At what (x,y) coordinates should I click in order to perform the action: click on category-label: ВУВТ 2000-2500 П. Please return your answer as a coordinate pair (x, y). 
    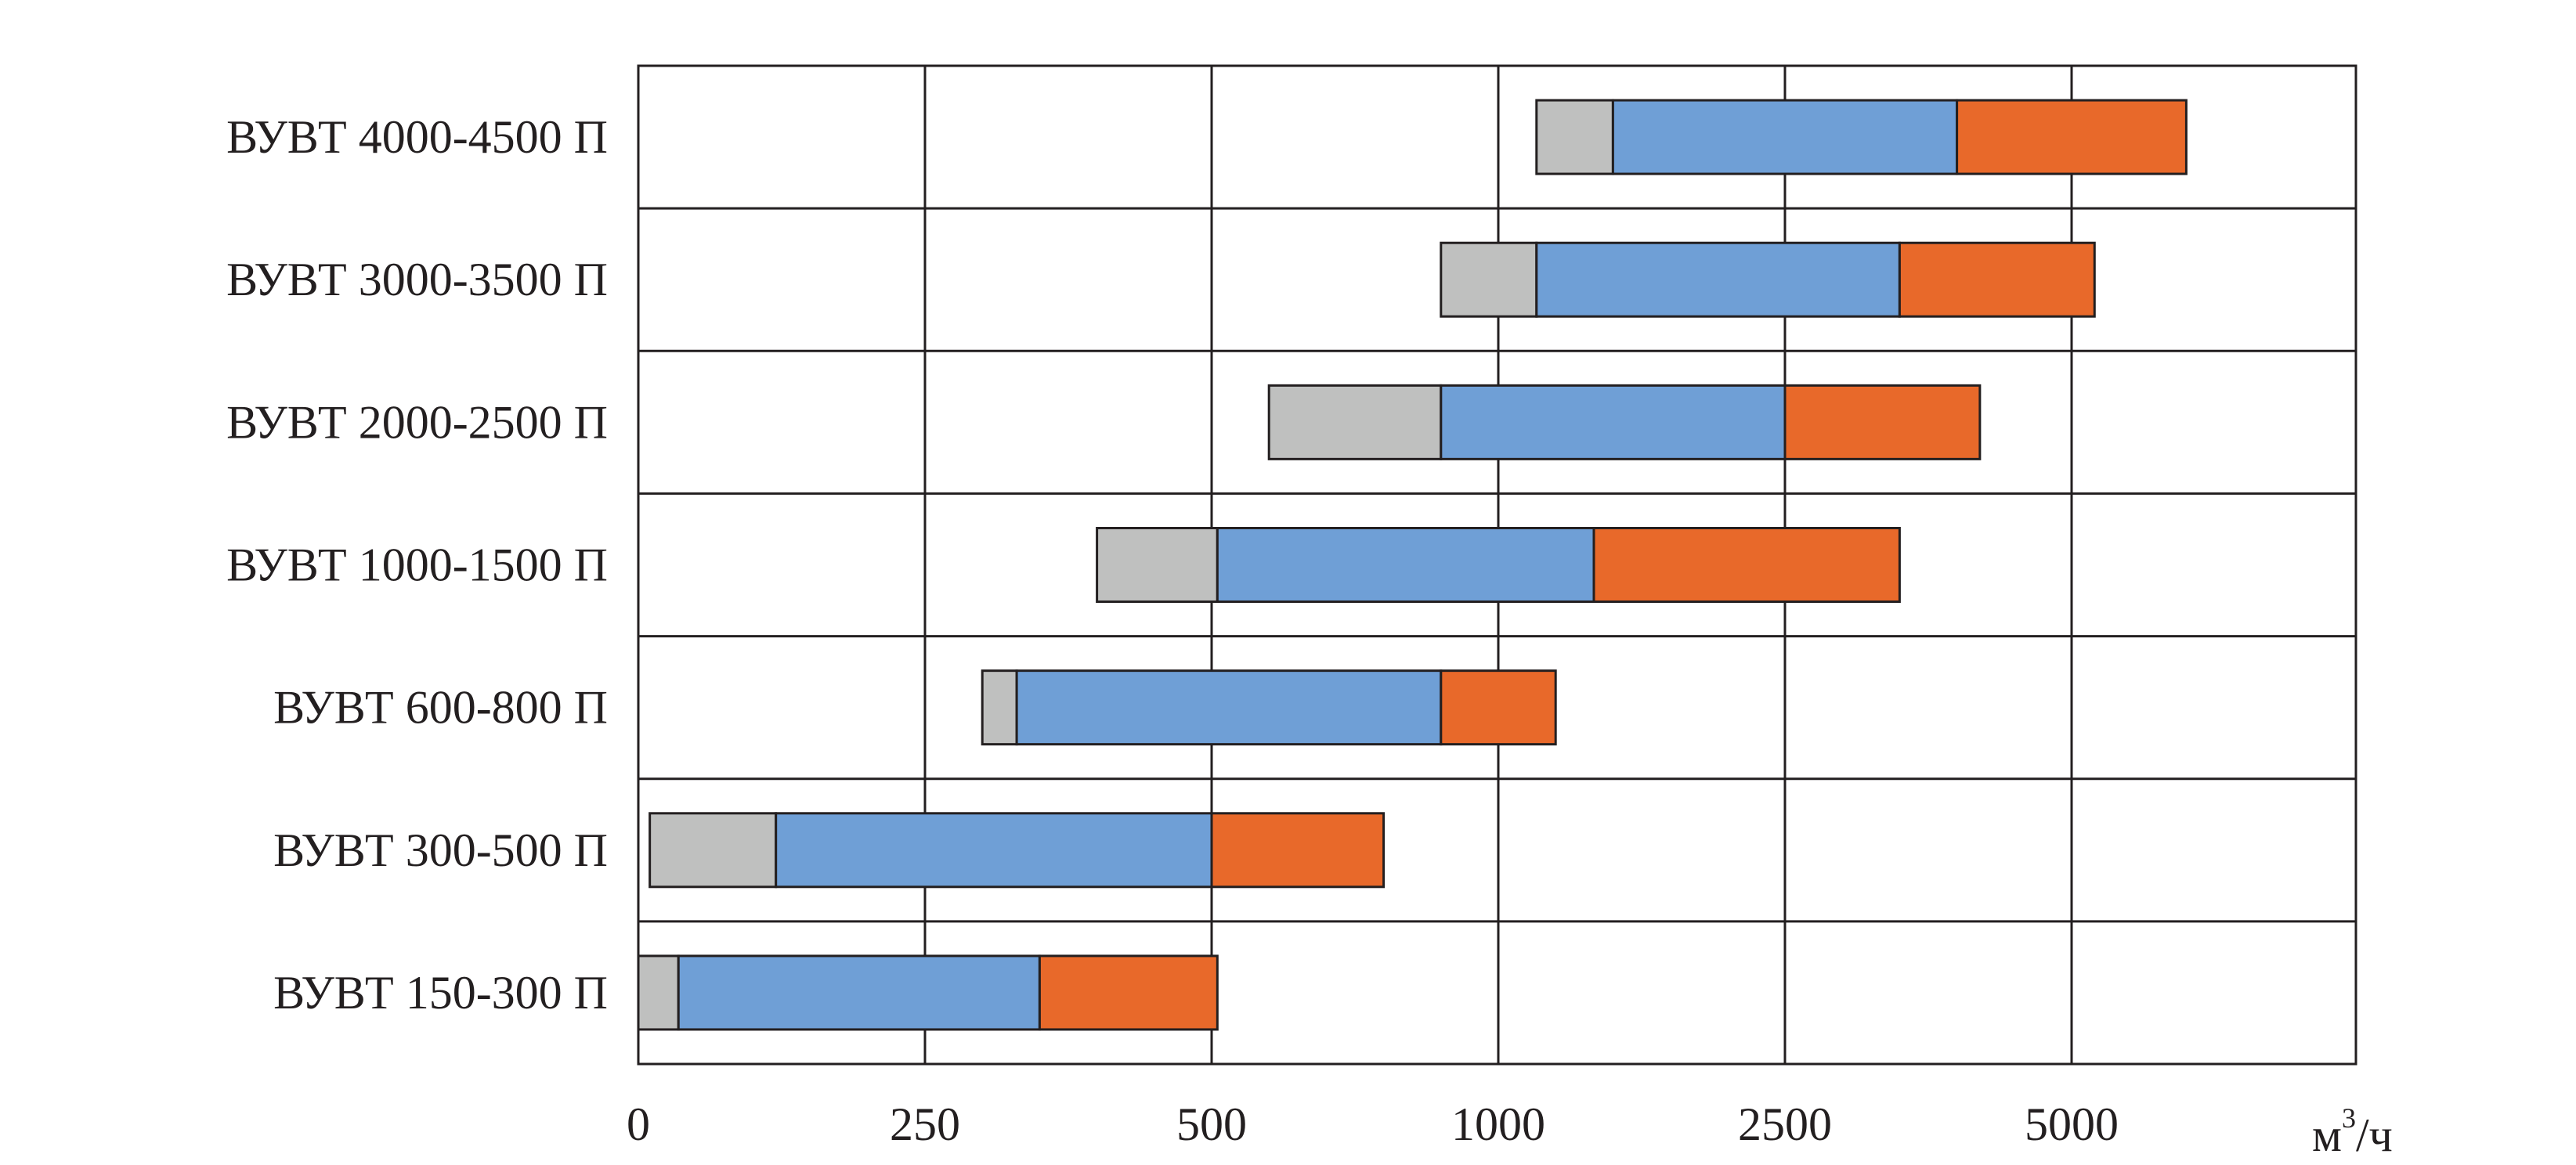
    Looking at the image, I should click on (417, 422).